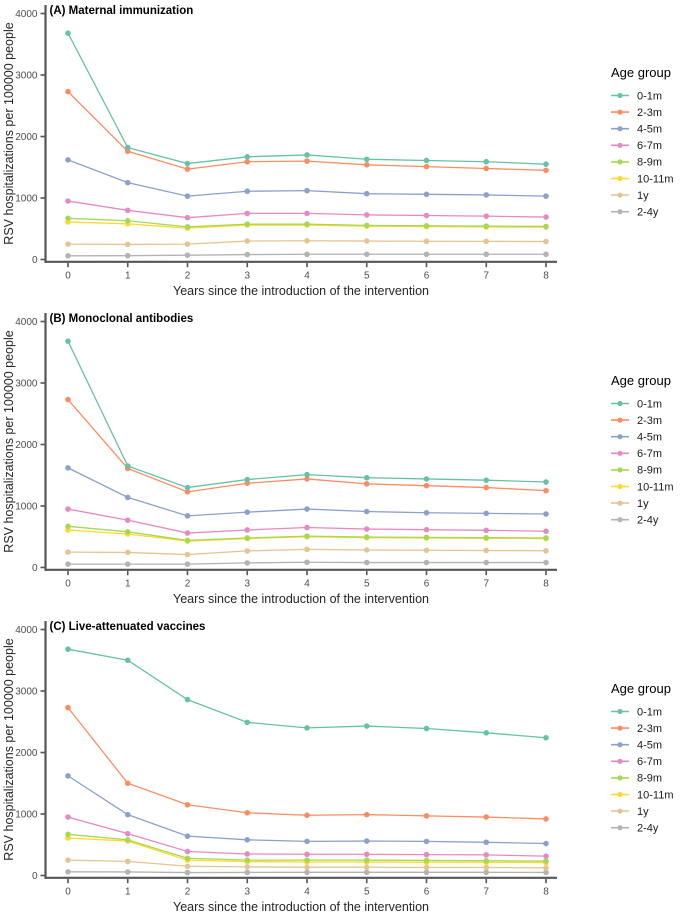 This screenshot has width=685, height=923. Describe the element at coordinates (26, 753) in the screenshot. I see `y-tick-label: 2000` at that location.